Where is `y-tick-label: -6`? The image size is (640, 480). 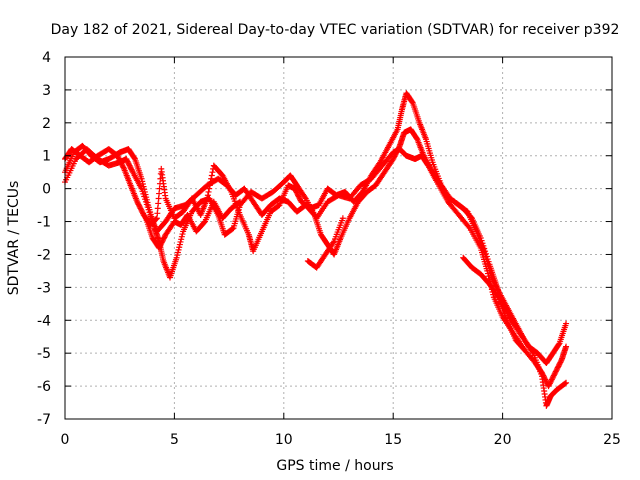
y-tick-label: -6 is located at coordinates (44, 387).